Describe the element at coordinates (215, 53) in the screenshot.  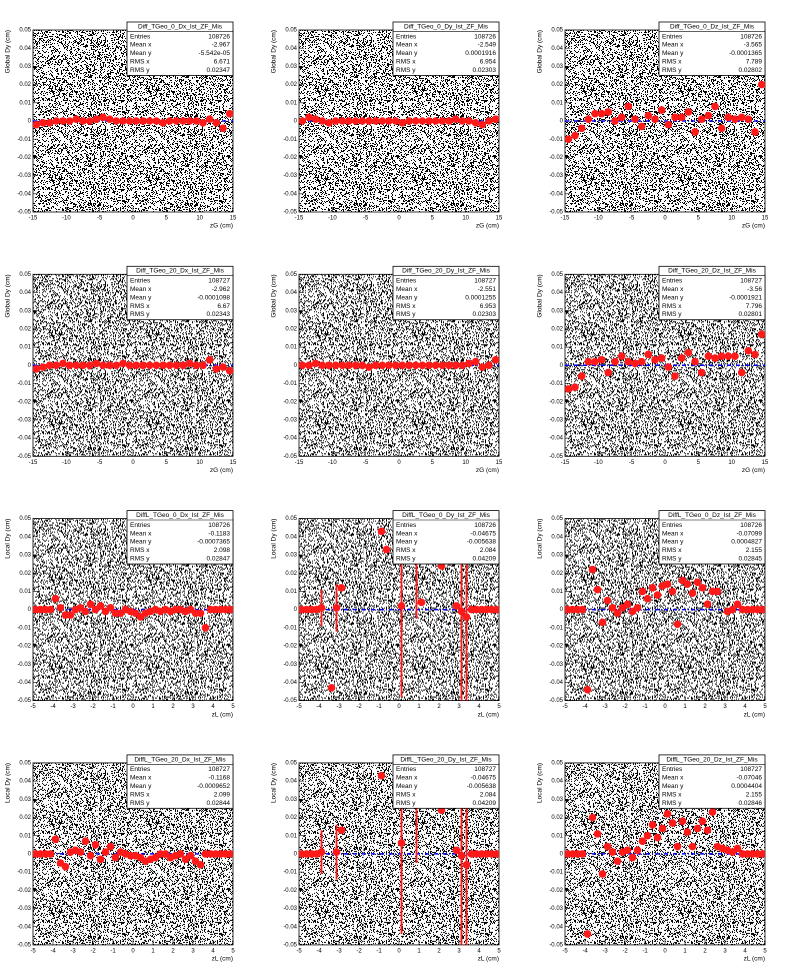
I see `stats-value: -5.542e-05` at that location.